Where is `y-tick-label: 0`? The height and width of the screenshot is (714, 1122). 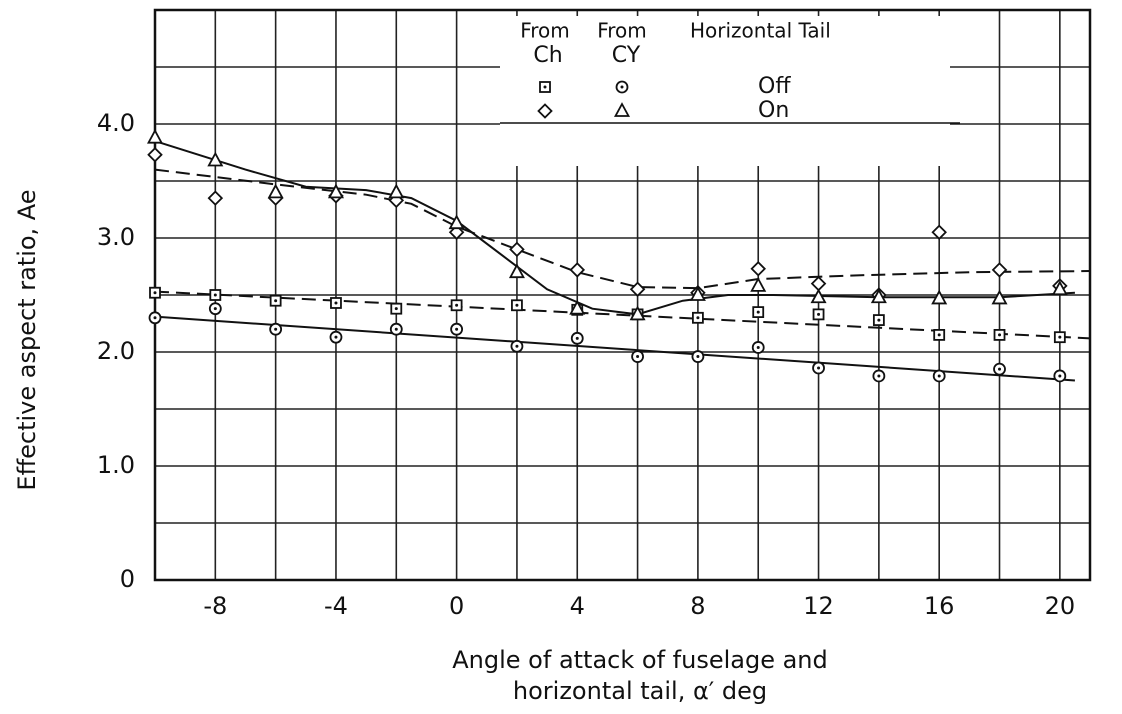 y-tick-label: 0 is located at coordinates (127, 579).